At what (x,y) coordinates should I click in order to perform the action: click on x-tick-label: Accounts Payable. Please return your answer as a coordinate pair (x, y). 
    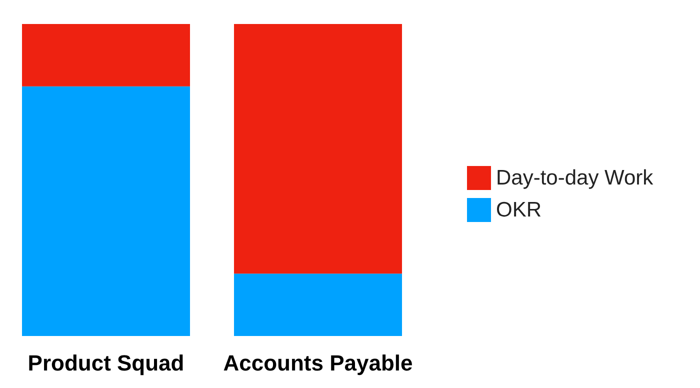
    Looking at the image, I should click on (318, 363).